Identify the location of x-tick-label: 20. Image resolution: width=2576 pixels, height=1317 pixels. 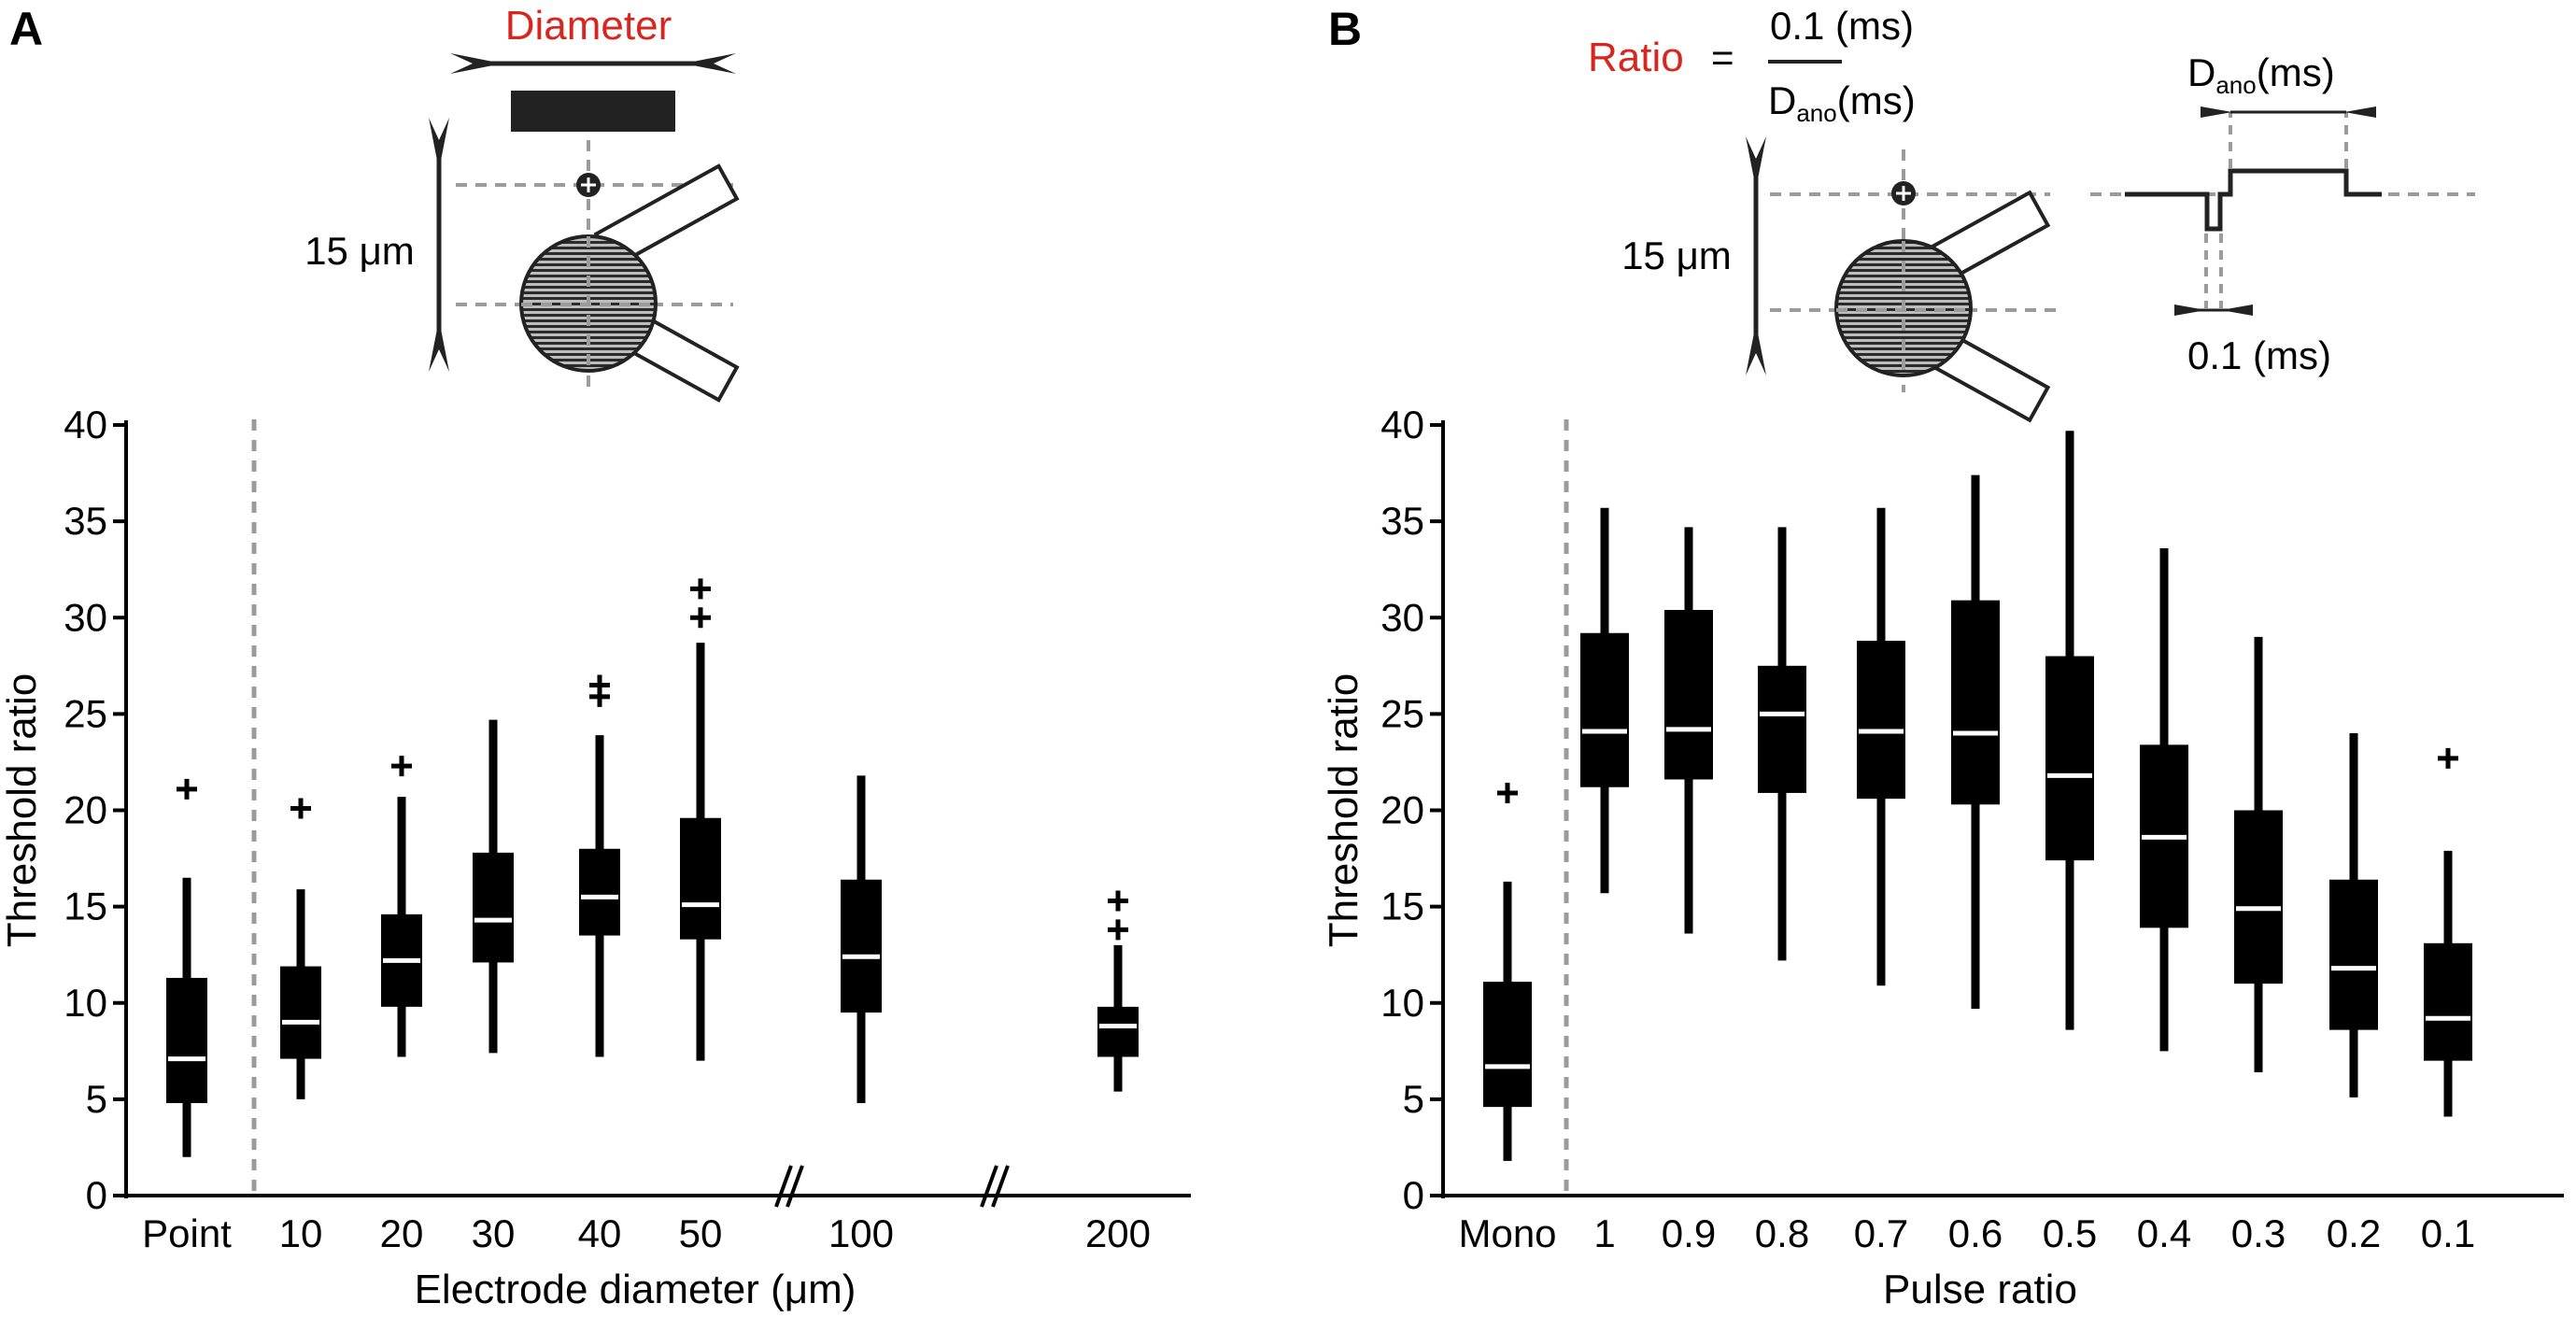
(402, 1233).